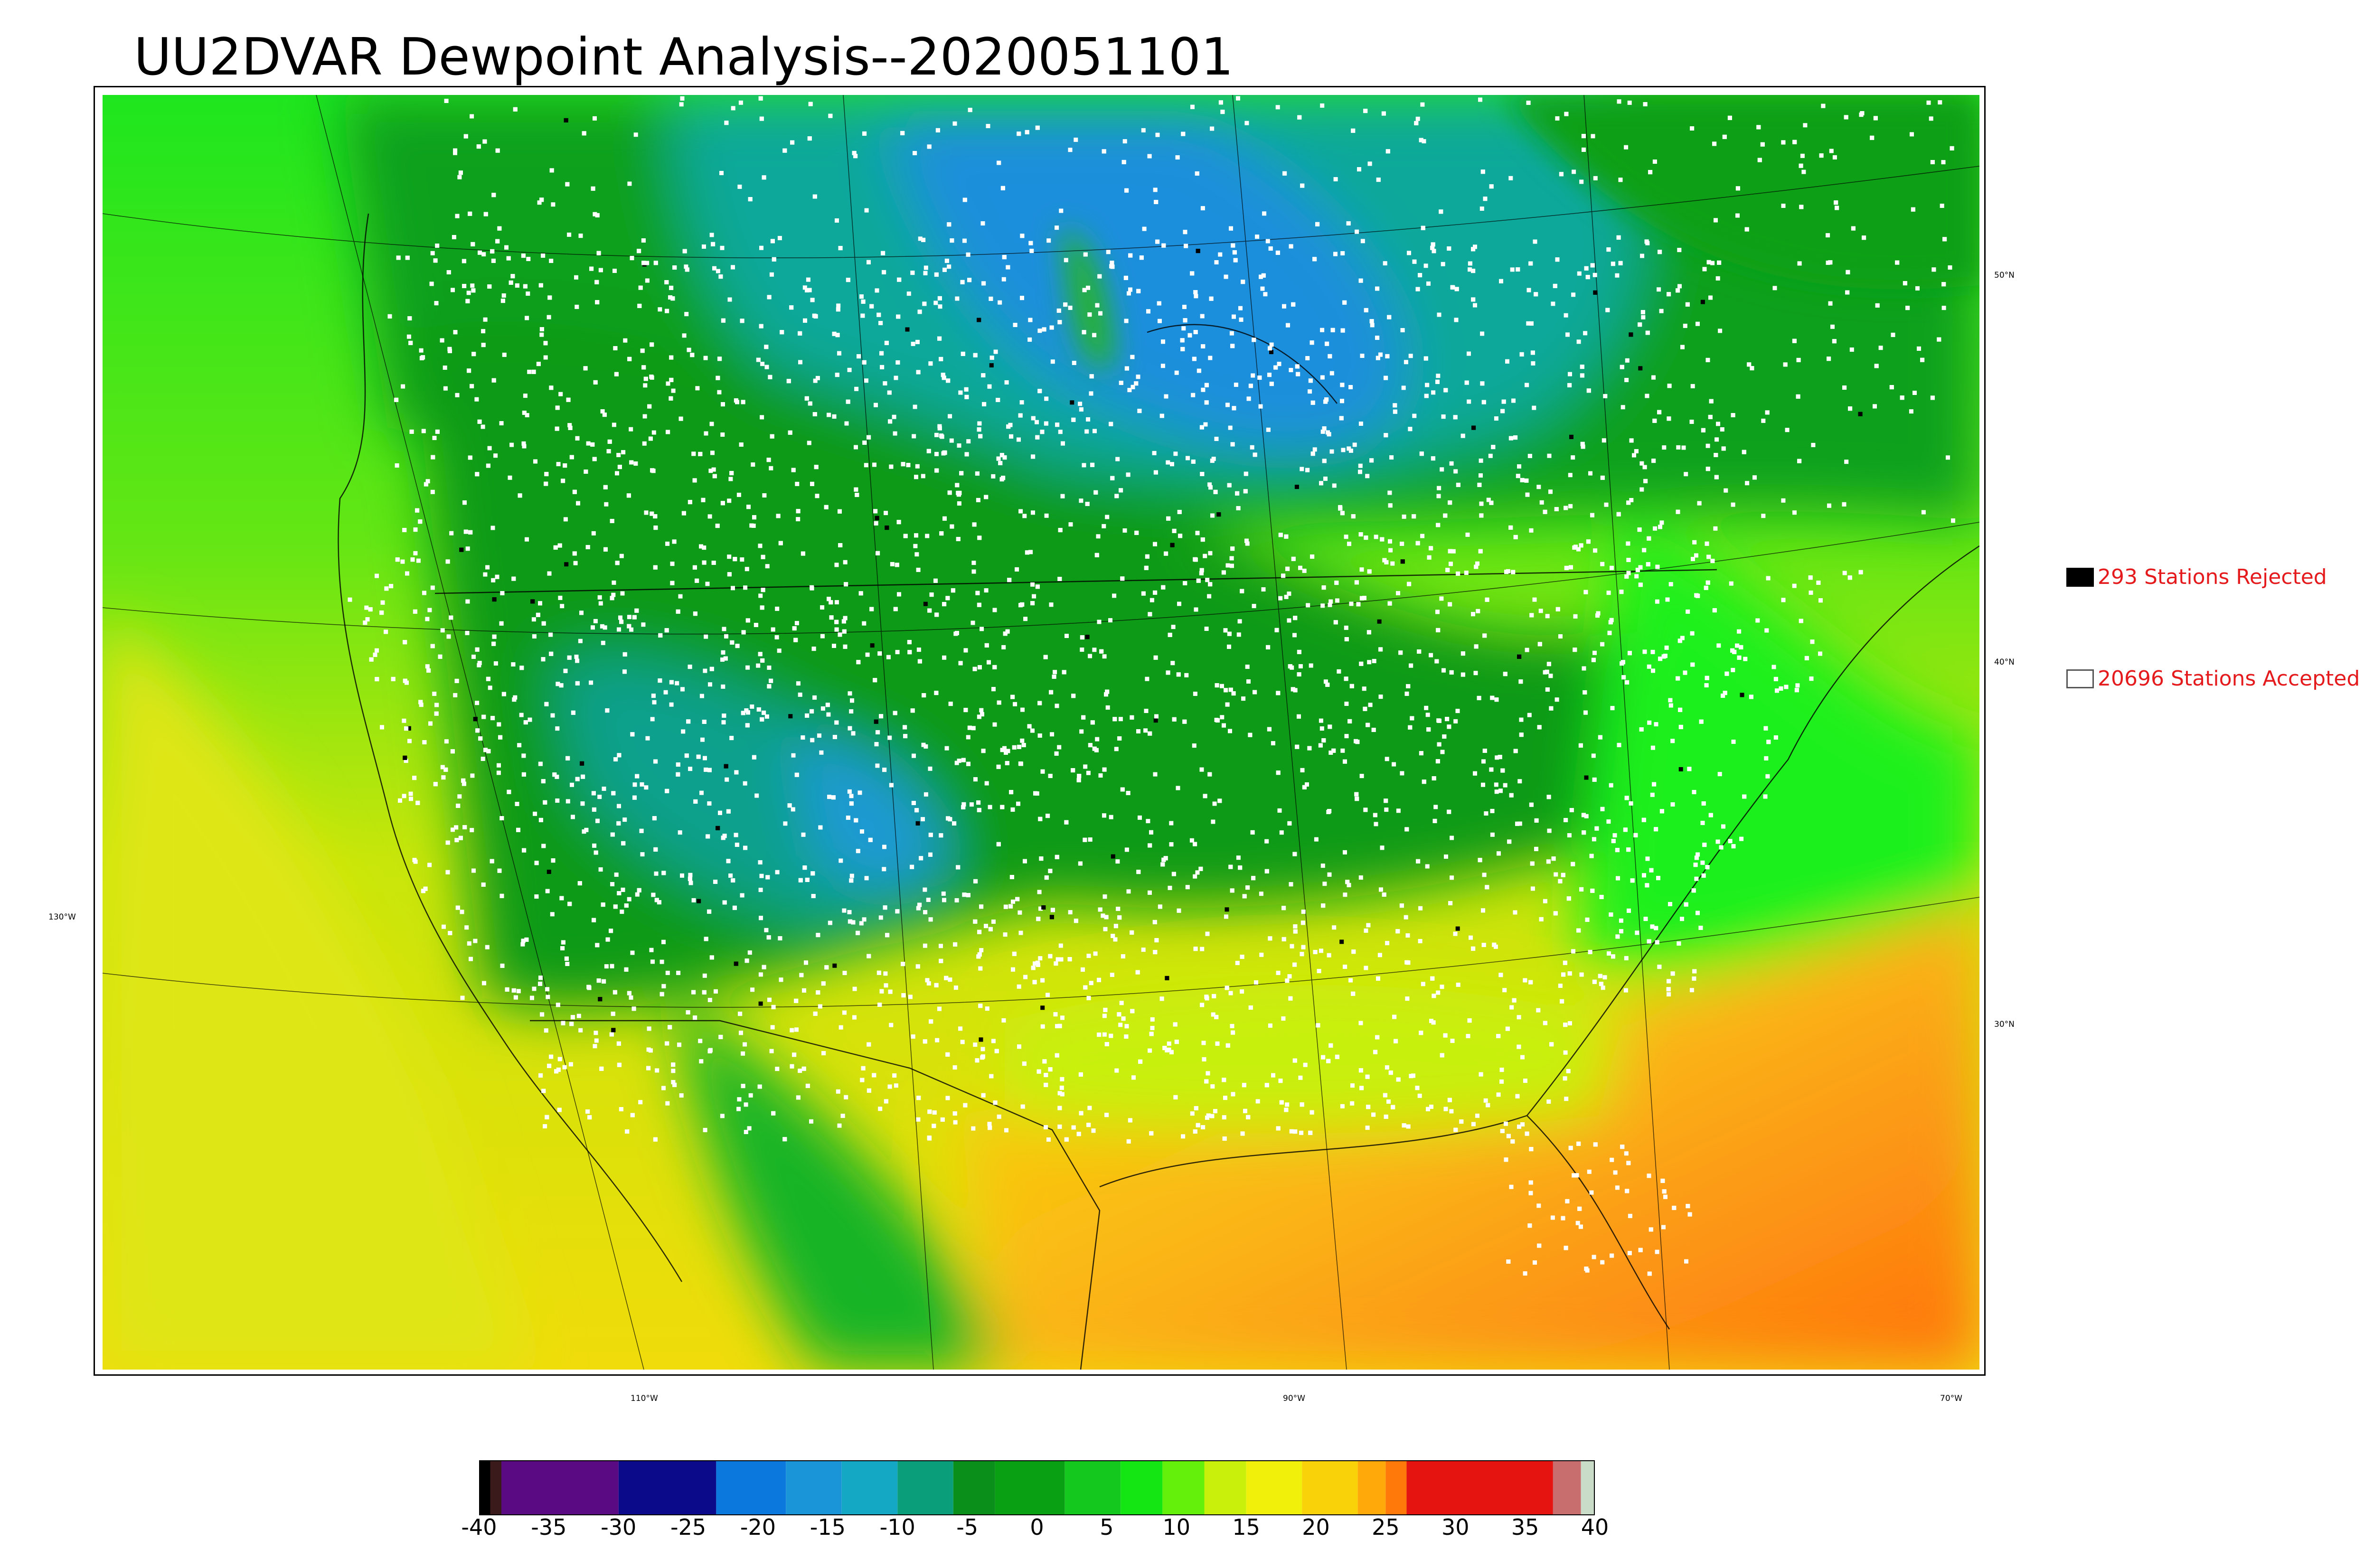 Image resolution: width=2374 pixels, height=1568 pixels. Describe the element at coordinates (405, 758) in the screenshot. I see `rejected-station-marker` at that location.